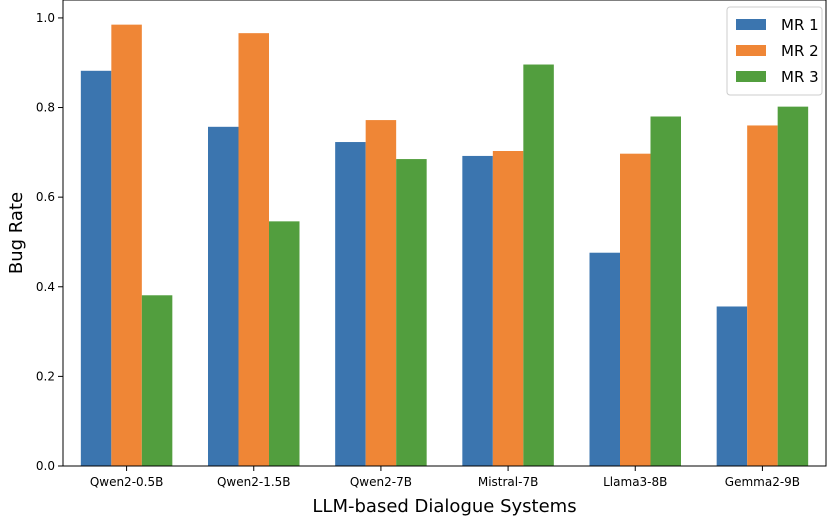  Describe the element at coordinates (762, 482) in the screenshot. I see `x-tick-label: Gemma2-9B` at that location.